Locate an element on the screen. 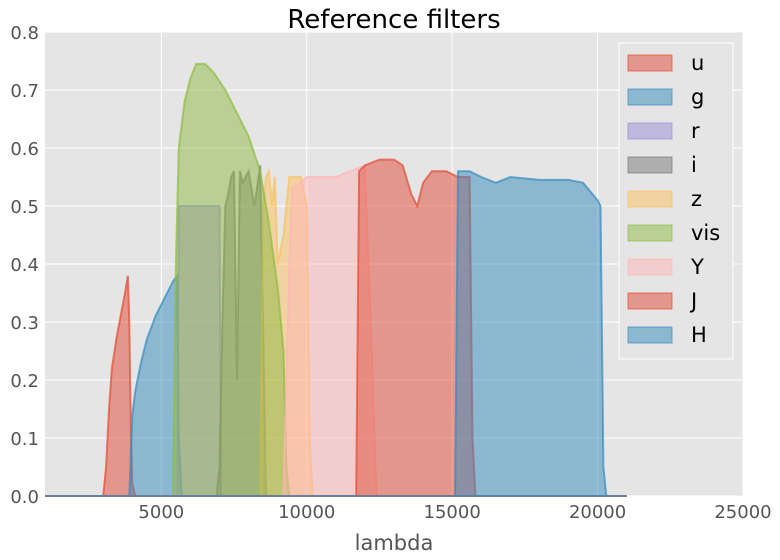 This screenshot has height=560, width=780. legend-swatch-i is located at coordinates (650, 165).